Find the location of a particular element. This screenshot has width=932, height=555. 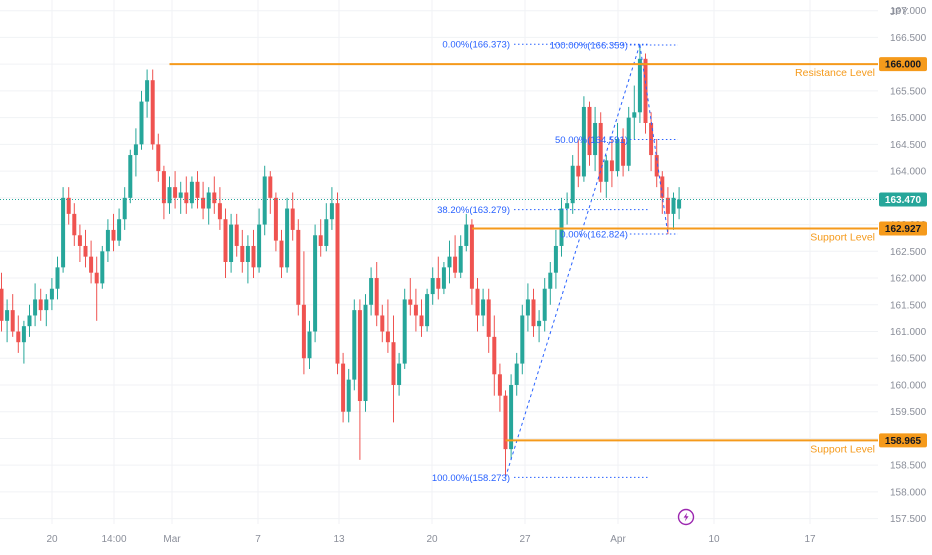

price-tag-value: 158.965 is located at coordinates (903, 441).